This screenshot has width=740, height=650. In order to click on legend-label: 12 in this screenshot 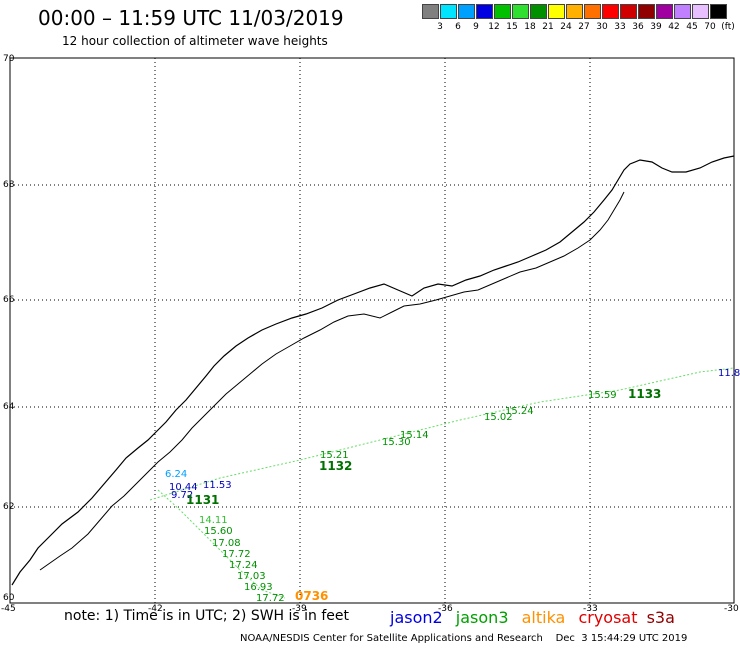, I will do `click(494, 27)`.